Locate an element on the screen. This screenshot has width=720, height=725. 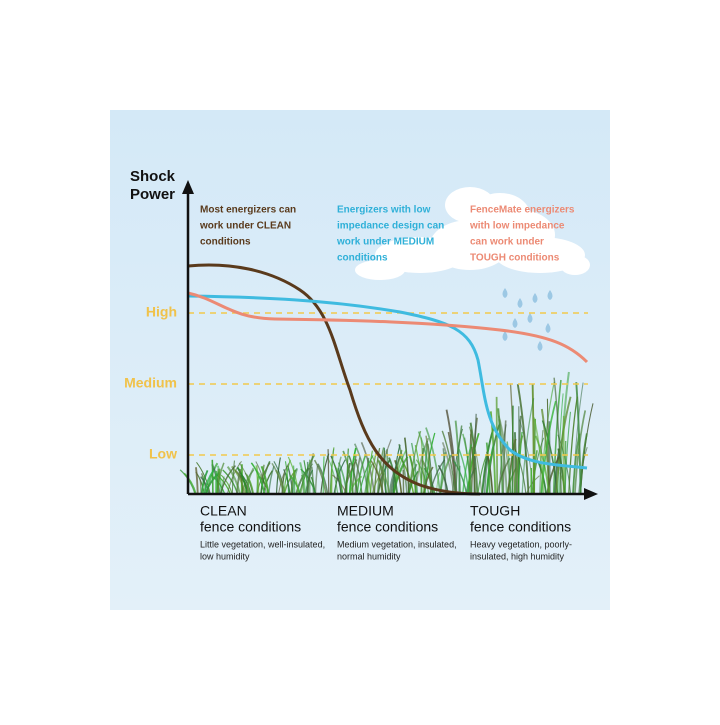
condition-title: MEDIUM is located at coordinates (365, 511).